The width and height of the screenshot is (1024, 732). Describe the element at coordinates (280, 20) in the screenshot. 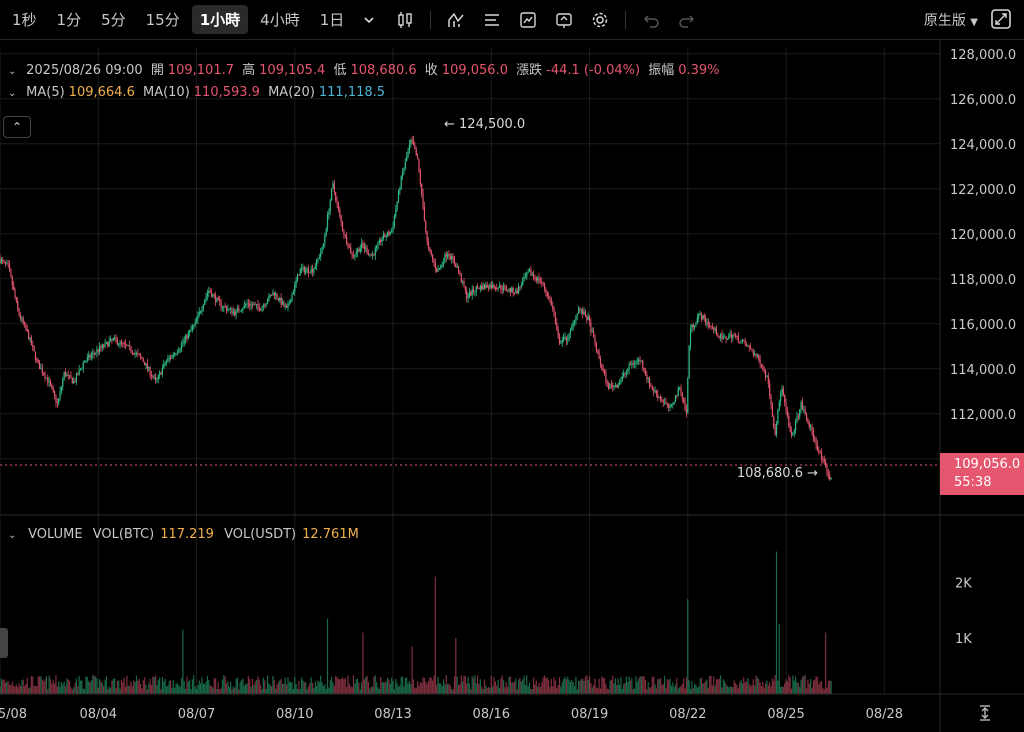

I see `timeframe-4h: 4小時` at that location.